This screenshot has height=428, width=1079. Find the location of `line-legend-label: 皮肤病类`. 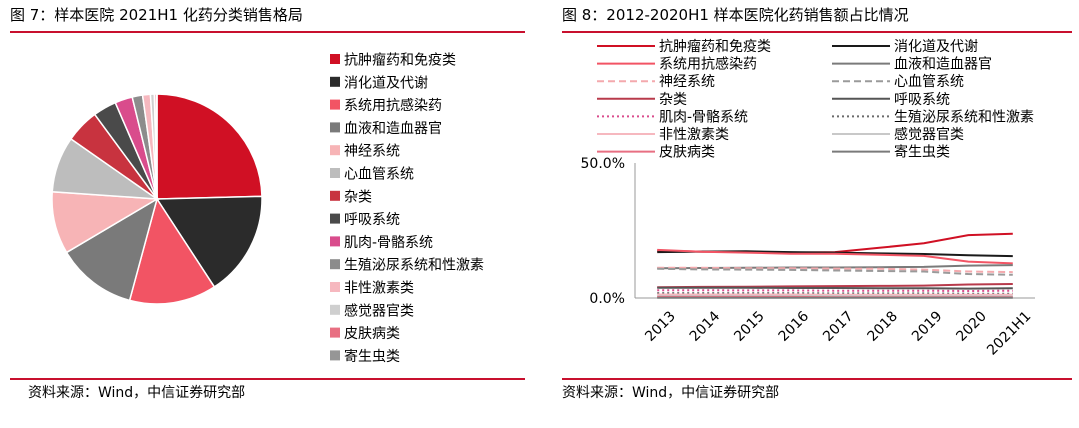

line-legend-label: 皮肤病类 is located at coordinates (687, 153).